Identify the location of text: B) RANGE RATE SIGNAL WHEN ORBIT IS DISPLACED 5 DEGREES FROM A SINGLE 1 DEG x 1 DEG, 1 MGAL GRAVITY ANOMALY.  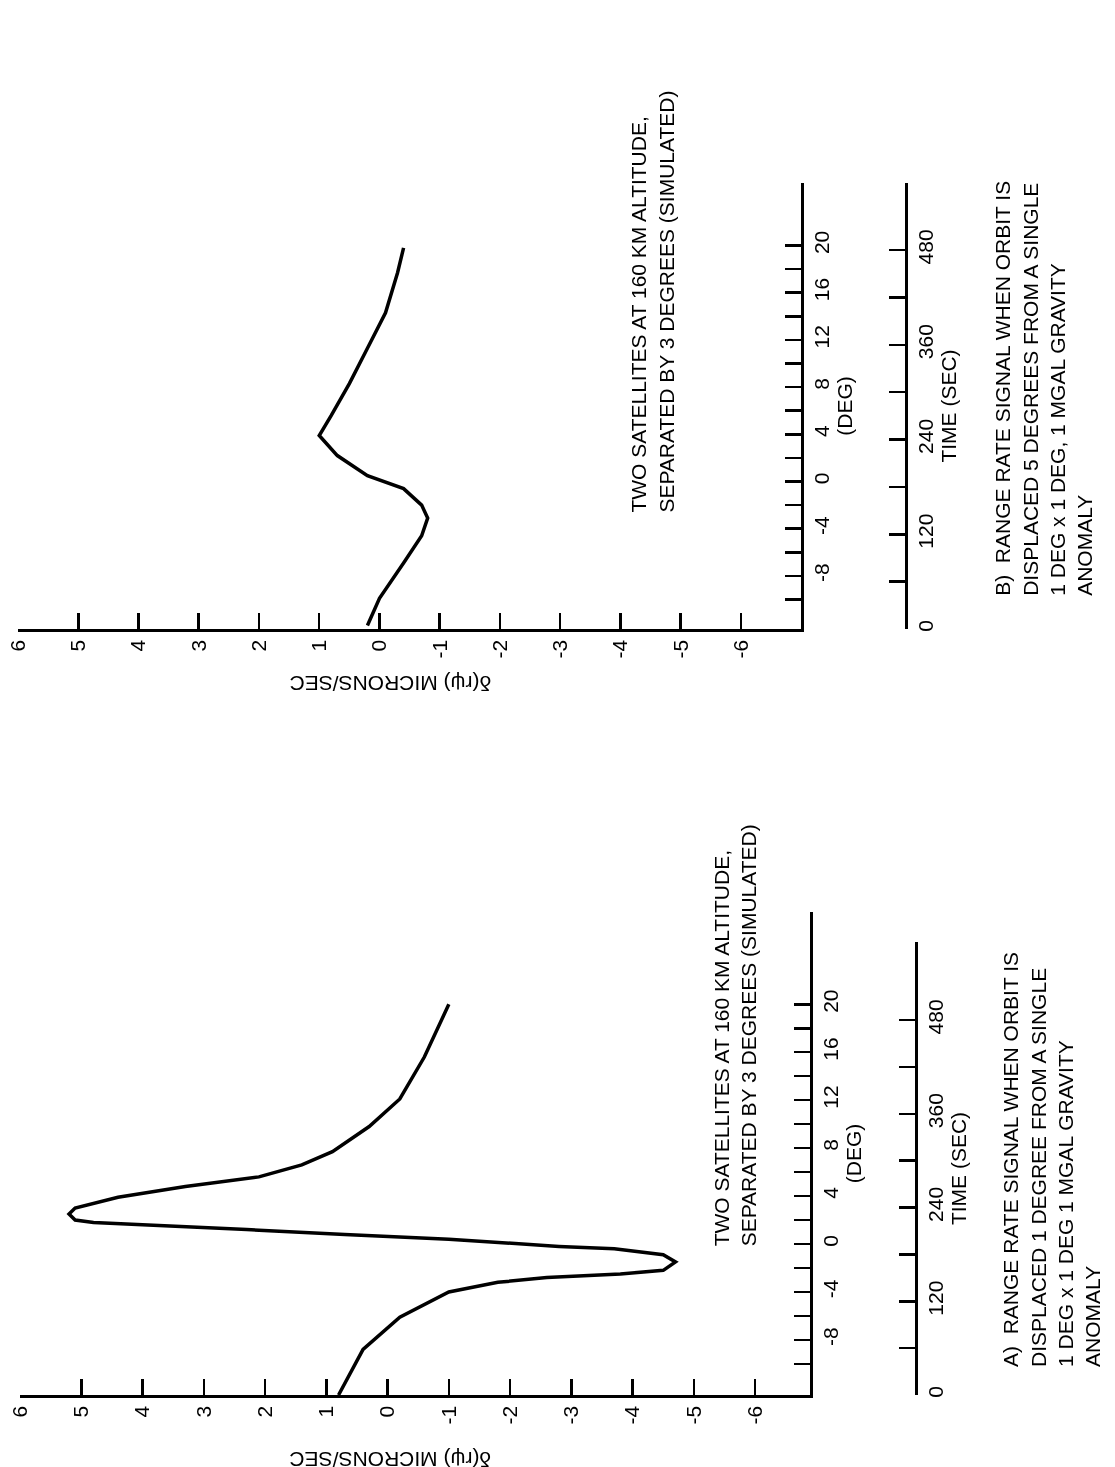
(1044, 388).